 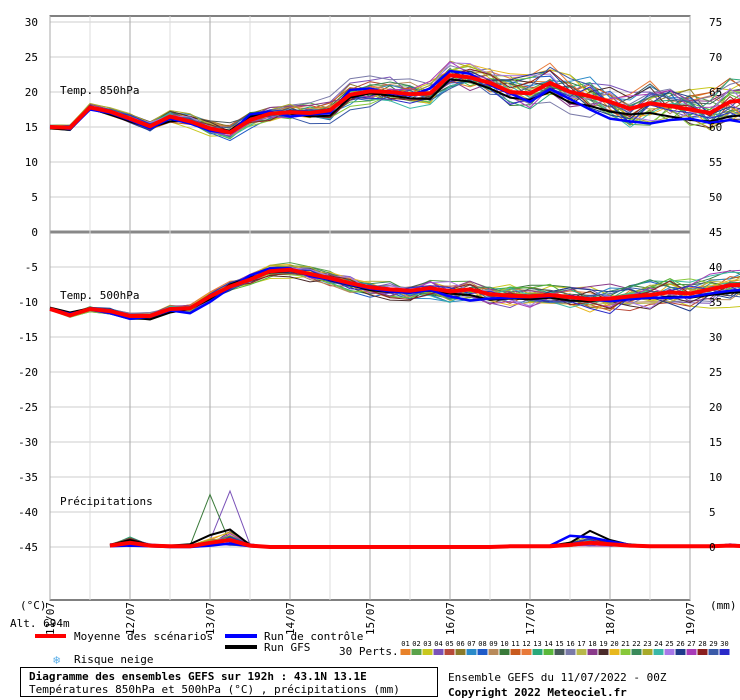 What do you see at coordinates (530, 618) in the screenshot?
I see `x-tick-label: 17/07` at bounding box center [530, 618].